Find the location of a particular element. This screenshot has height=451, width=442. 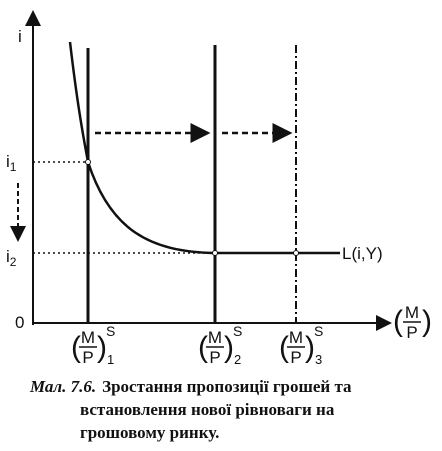

caption-label: Мал. 7.6. is located at coordinates (62, 386).